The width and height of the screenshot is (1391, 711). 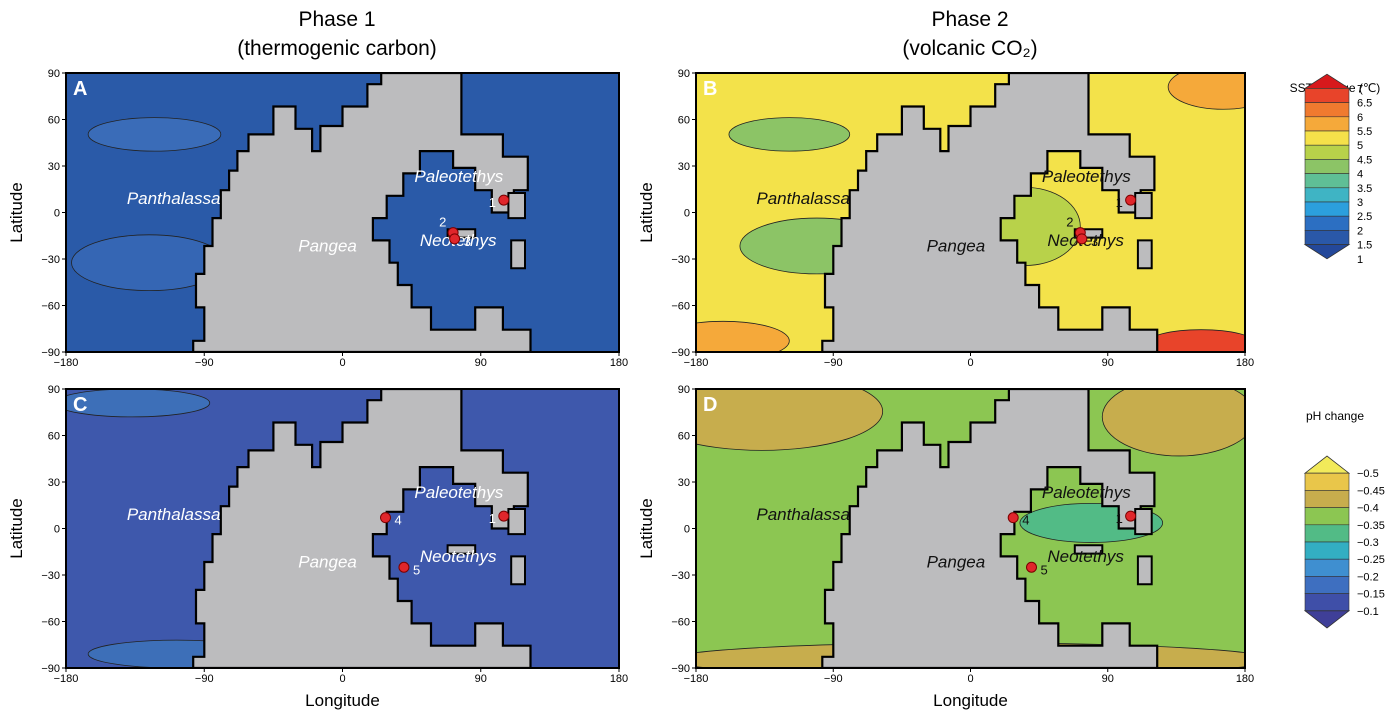 I want to click on legend-label: 7, so click(x=1360, y=89).